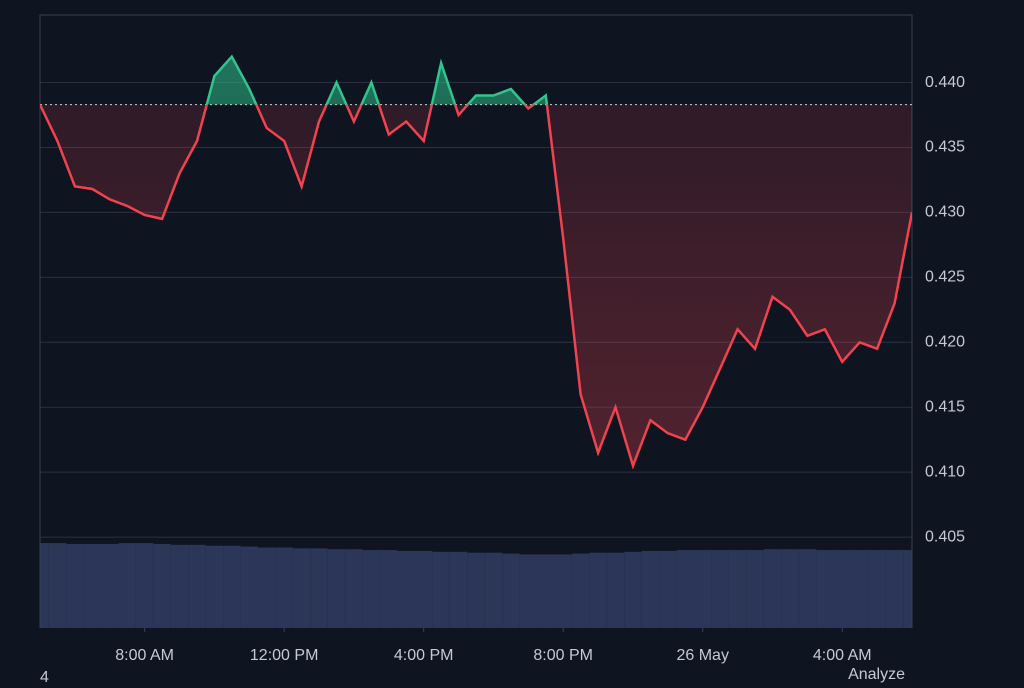 The width and height of the screenshot is (1024, 688). Describe the element at coordinates (563, 655) in the screenshot. I see `x-tick-label: 8:00 PM` at that location.